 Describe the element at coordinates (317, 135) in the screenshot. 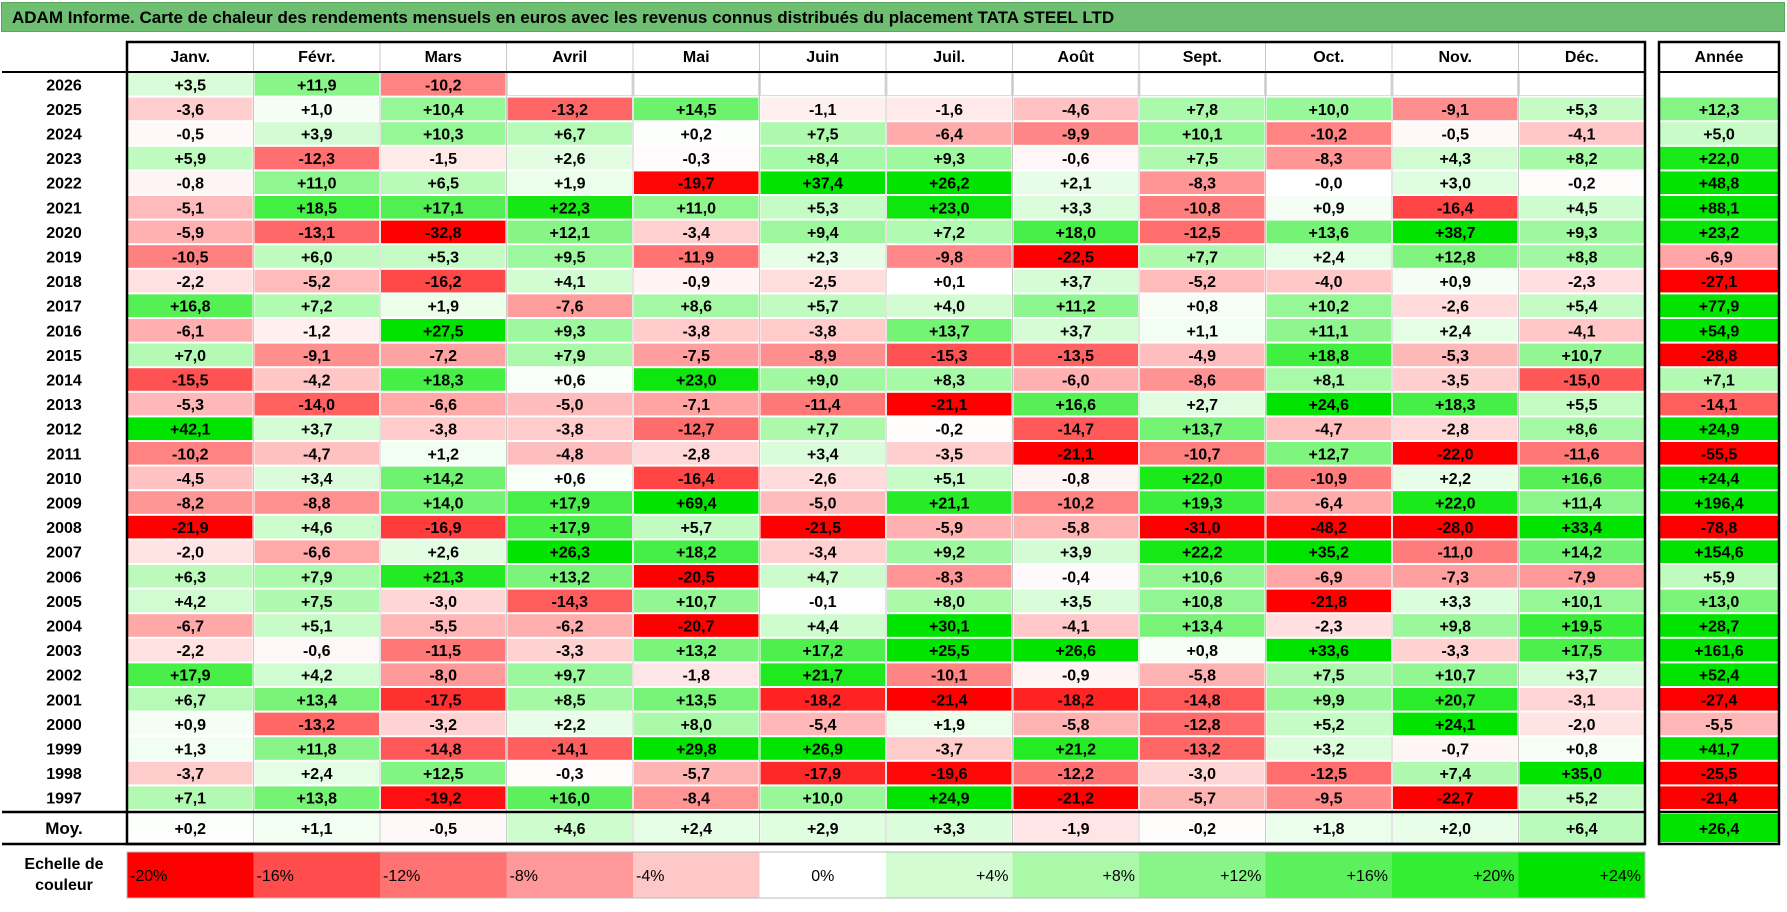

I see `cell-value-label: +3,9` at that location.